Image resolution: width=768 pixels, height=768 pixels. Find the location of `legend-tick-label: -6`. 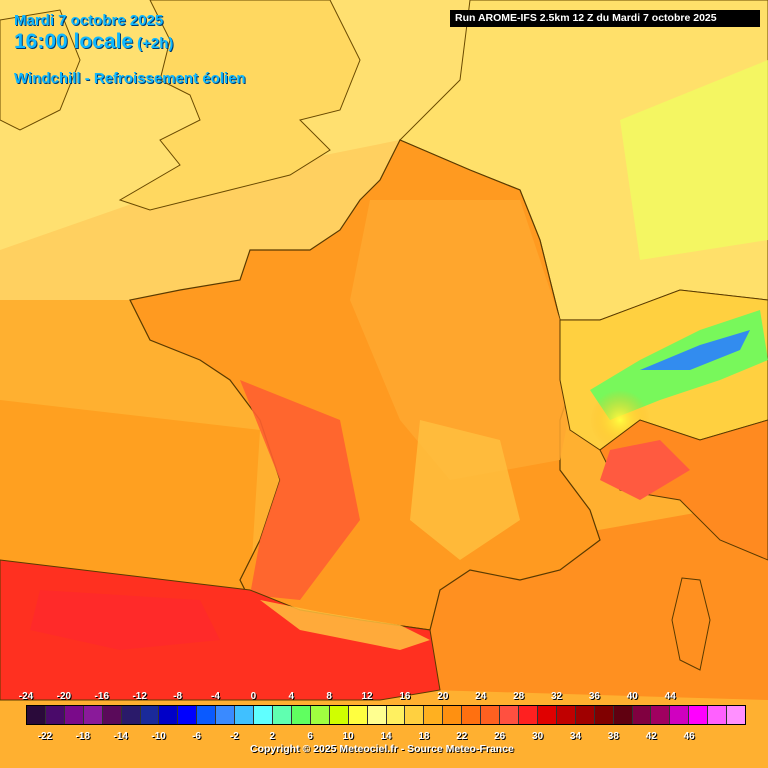

legend-tick-label: -6 is located at coordinates (196, 736).